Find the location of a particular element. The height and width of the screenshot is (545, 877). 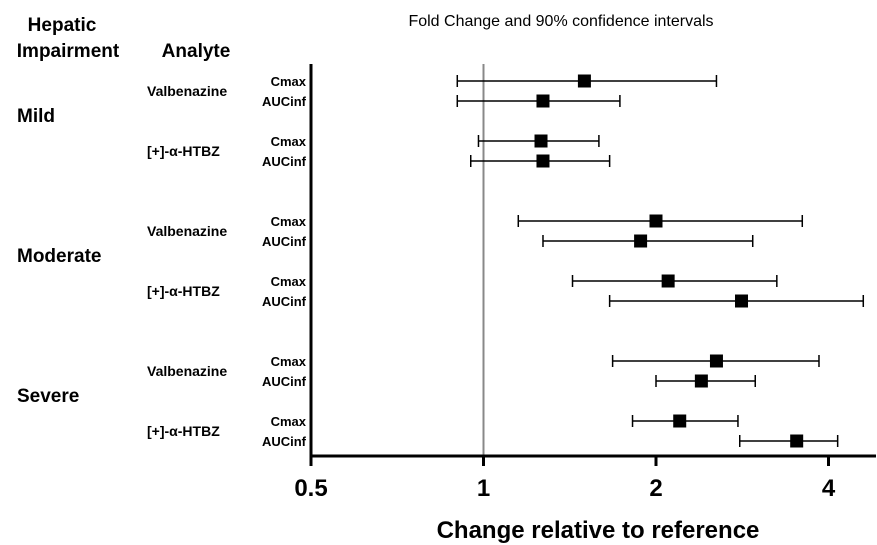

x-axis-label: Change relative to reference is located at coordinates (598, 530).